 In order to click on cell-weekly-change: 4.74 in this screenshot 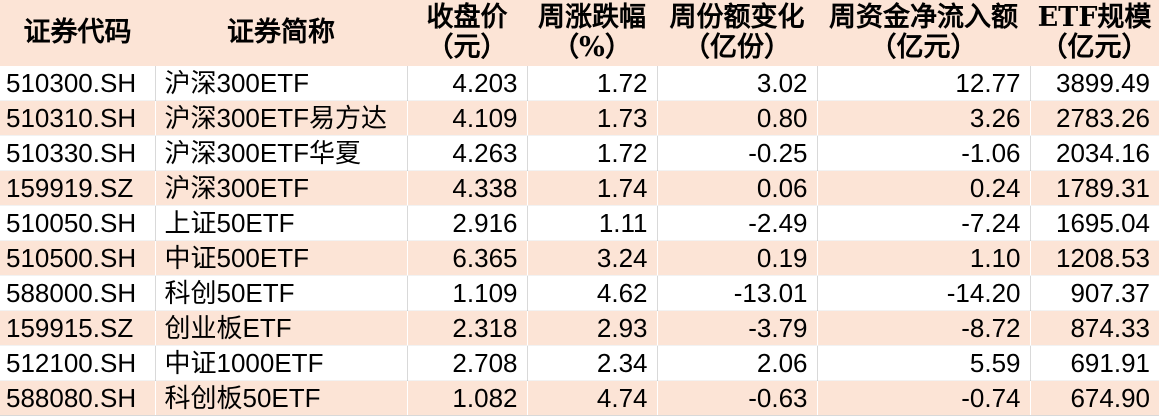, I will do `click(592, 398)`.